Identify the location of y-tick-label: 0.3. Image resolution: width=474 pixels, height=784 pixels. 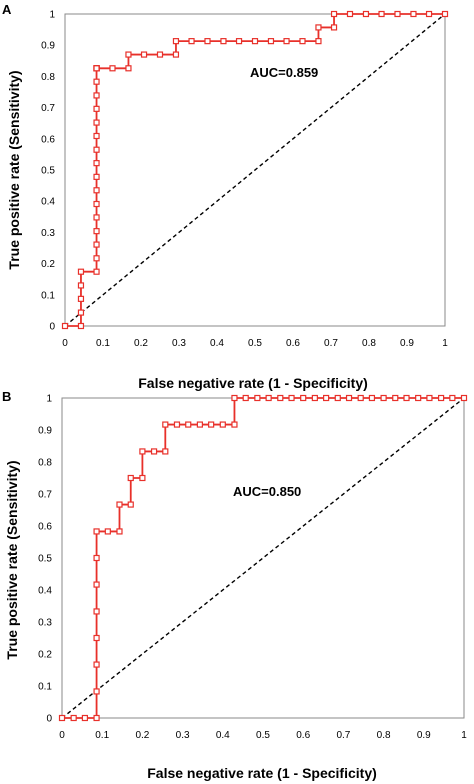
(45, 623).